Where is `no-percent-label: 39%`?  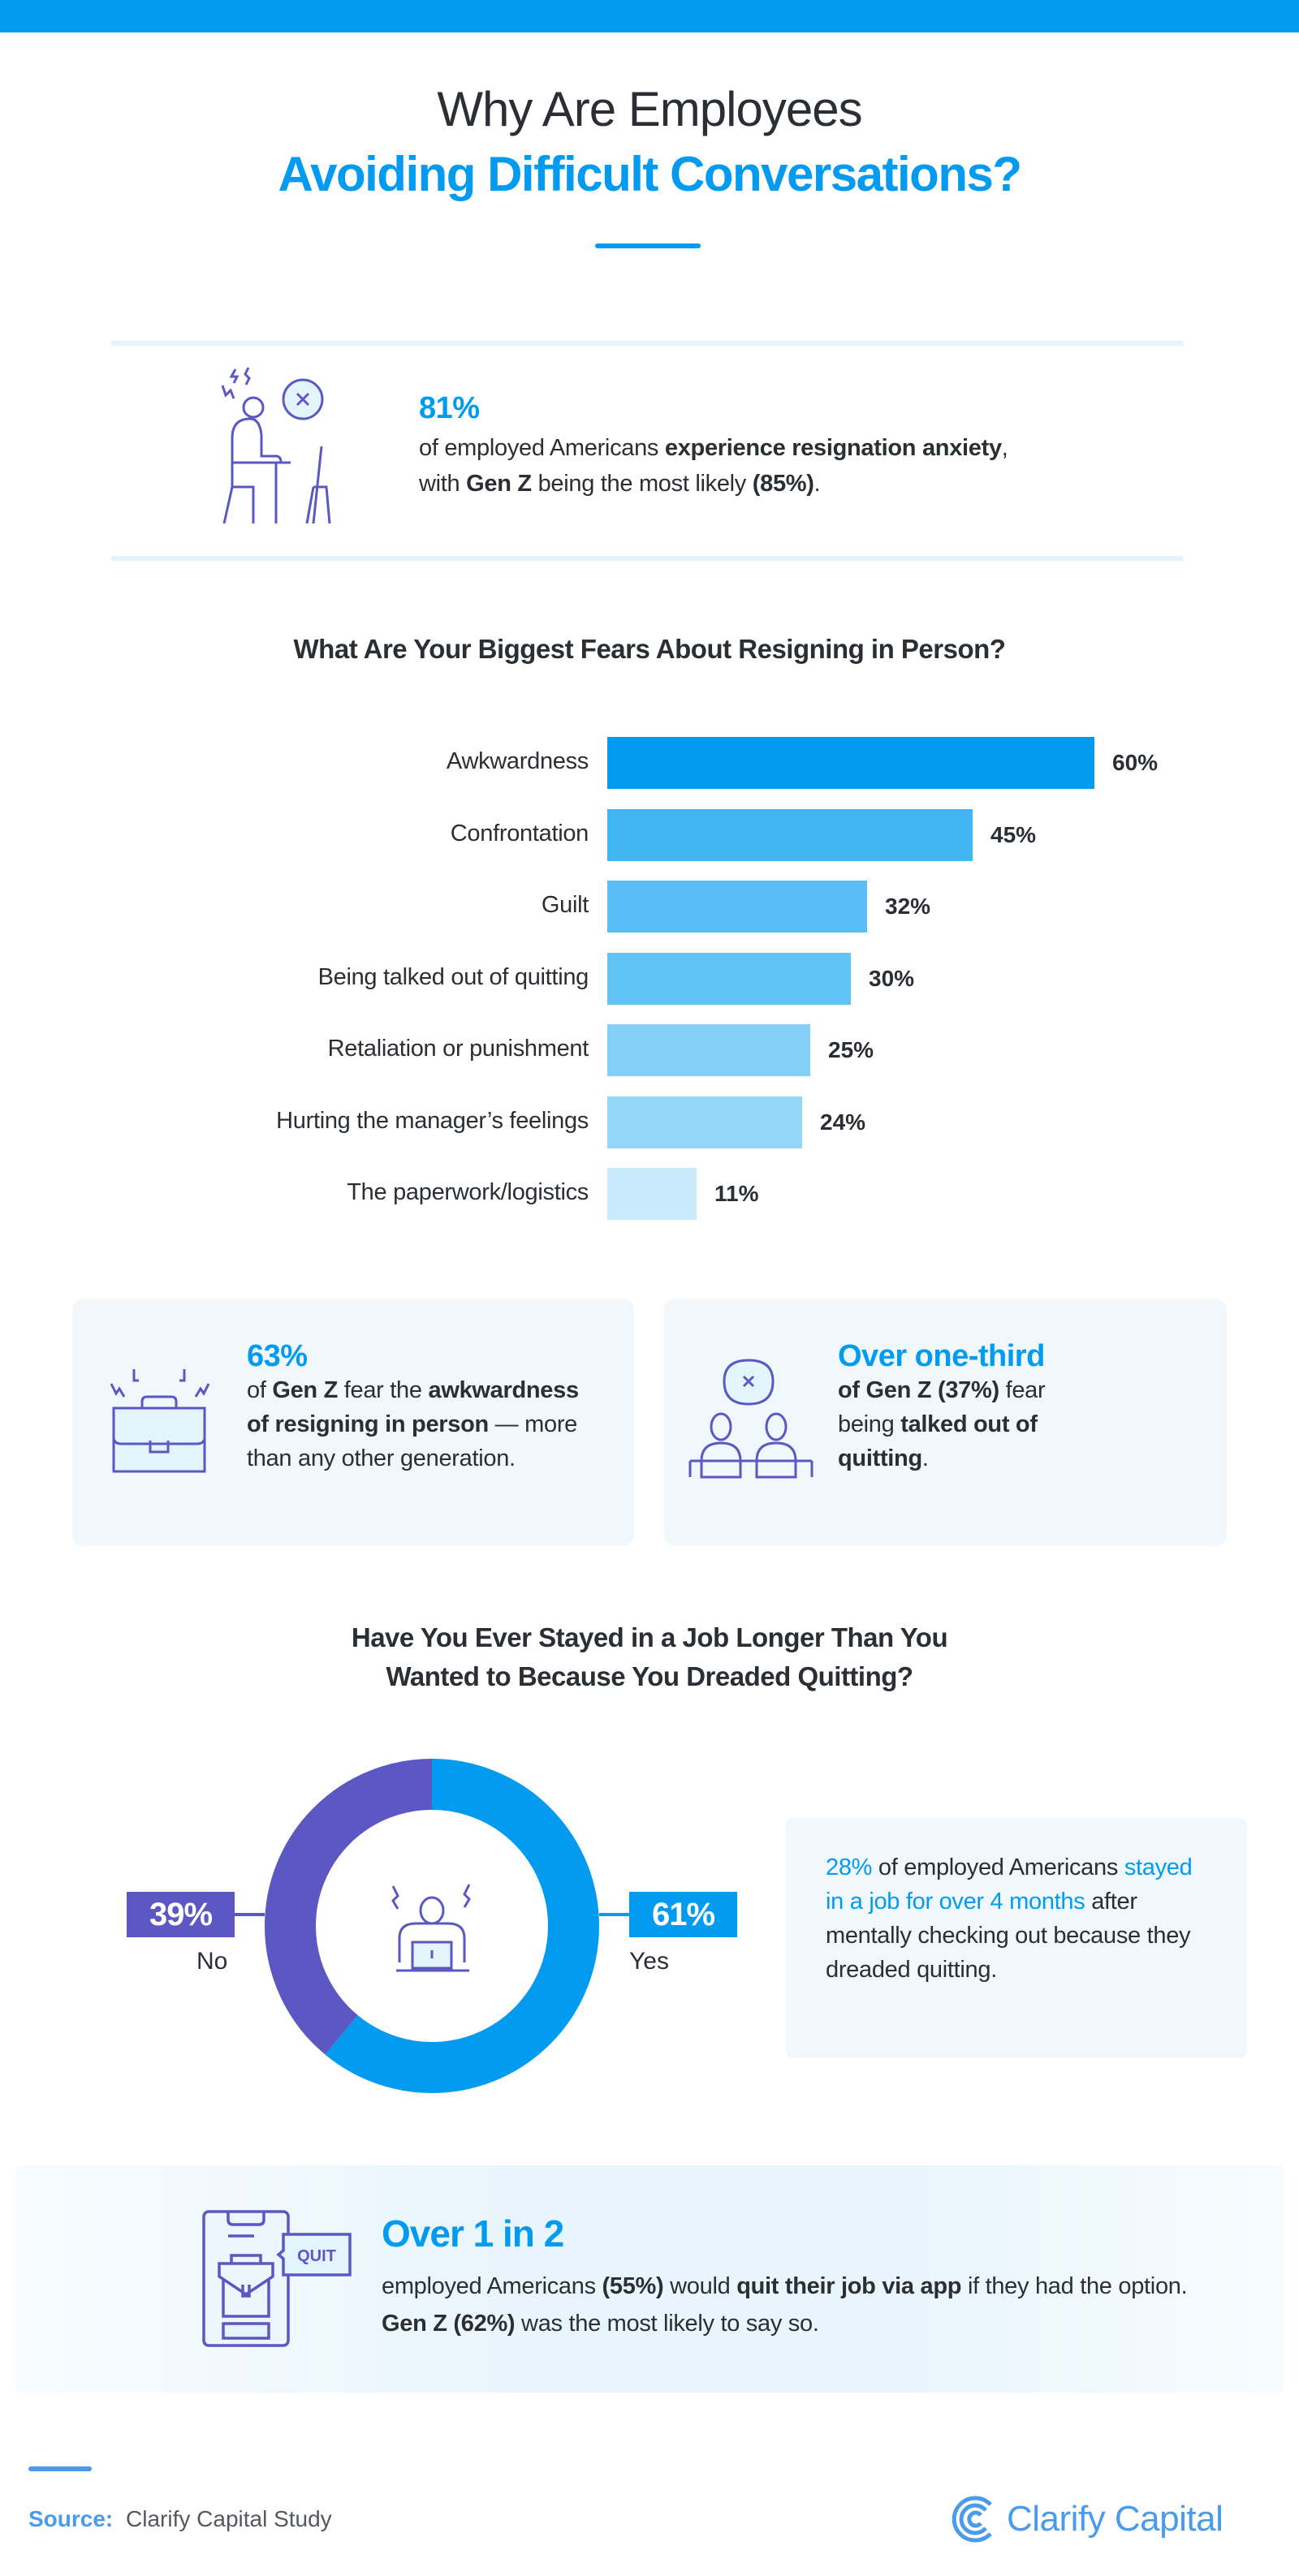
no-percent-label: 39% is located at coordinates (181, 1915).